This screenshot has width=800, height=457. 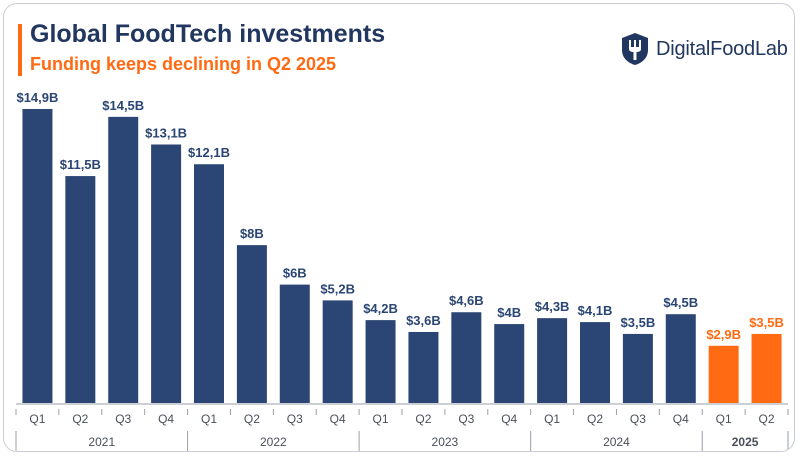 What do you see at coordinates (745, 442) in the screenshot?
I see `year-label: 2025` at bounding box center [745, 442].